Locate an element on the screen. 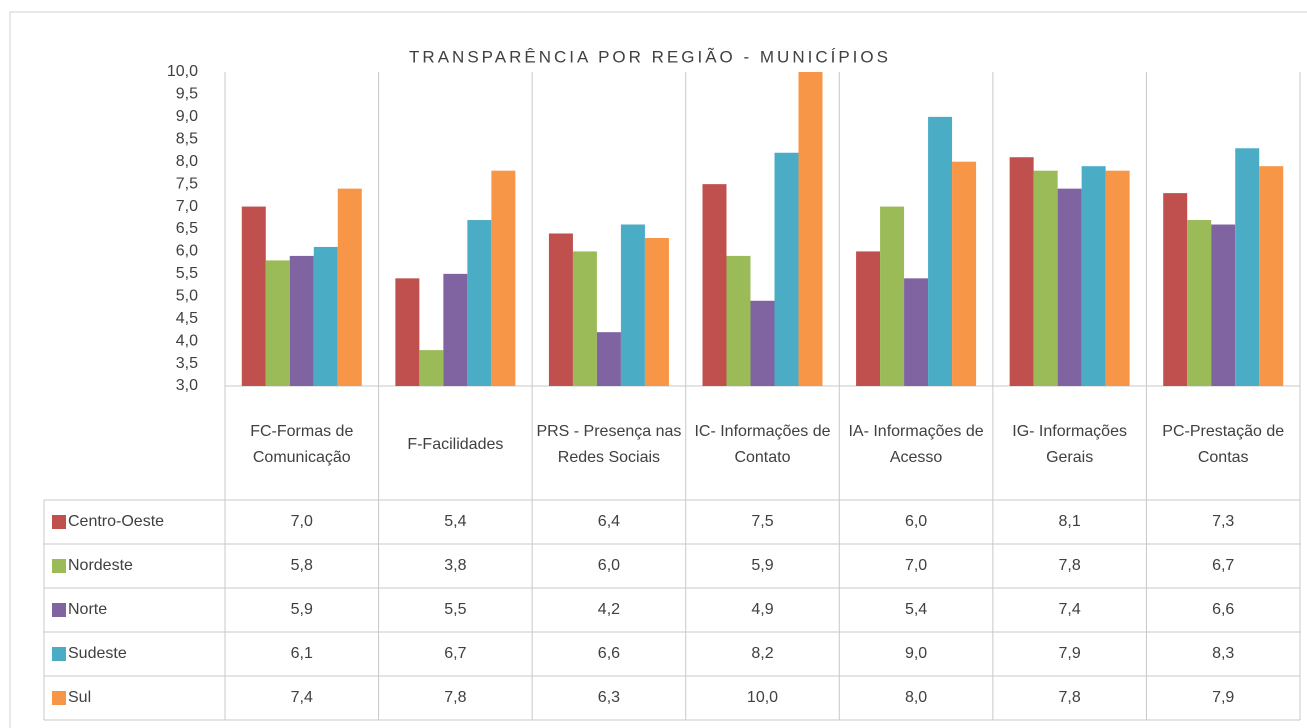 Image resolution: width=1307 pixels, height=728 pixels. table-value: 7,3 is located at coordinates (1223, 521).